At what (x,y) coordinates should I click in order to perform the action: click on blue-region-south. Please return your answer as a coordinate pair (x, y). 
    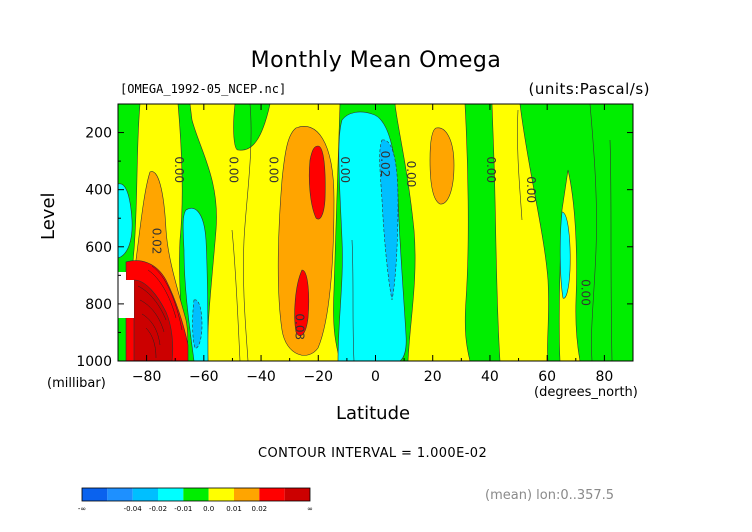
    Looking at the image, I should click on (197, 324).